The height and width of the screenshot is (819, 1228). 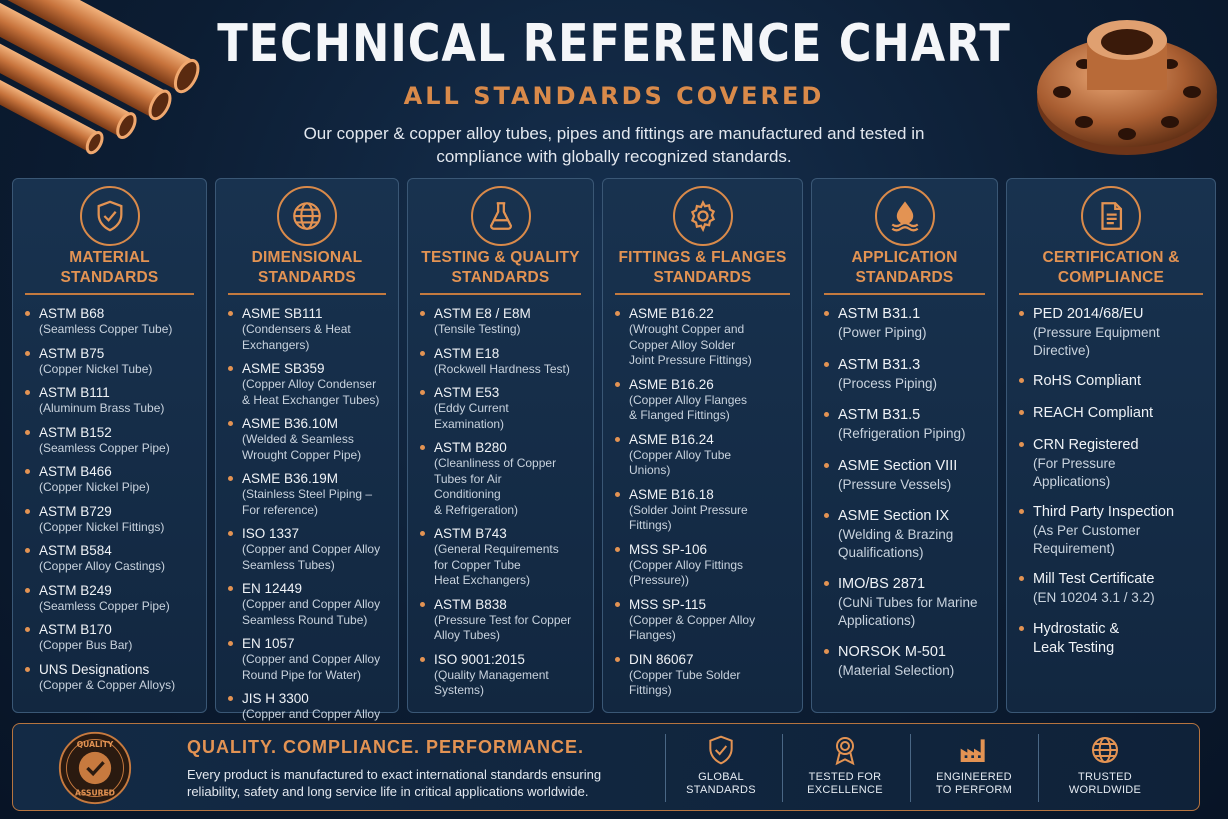 I want to click on standard-desc: (Copper Bus Bar), so click(x=86, y=645).